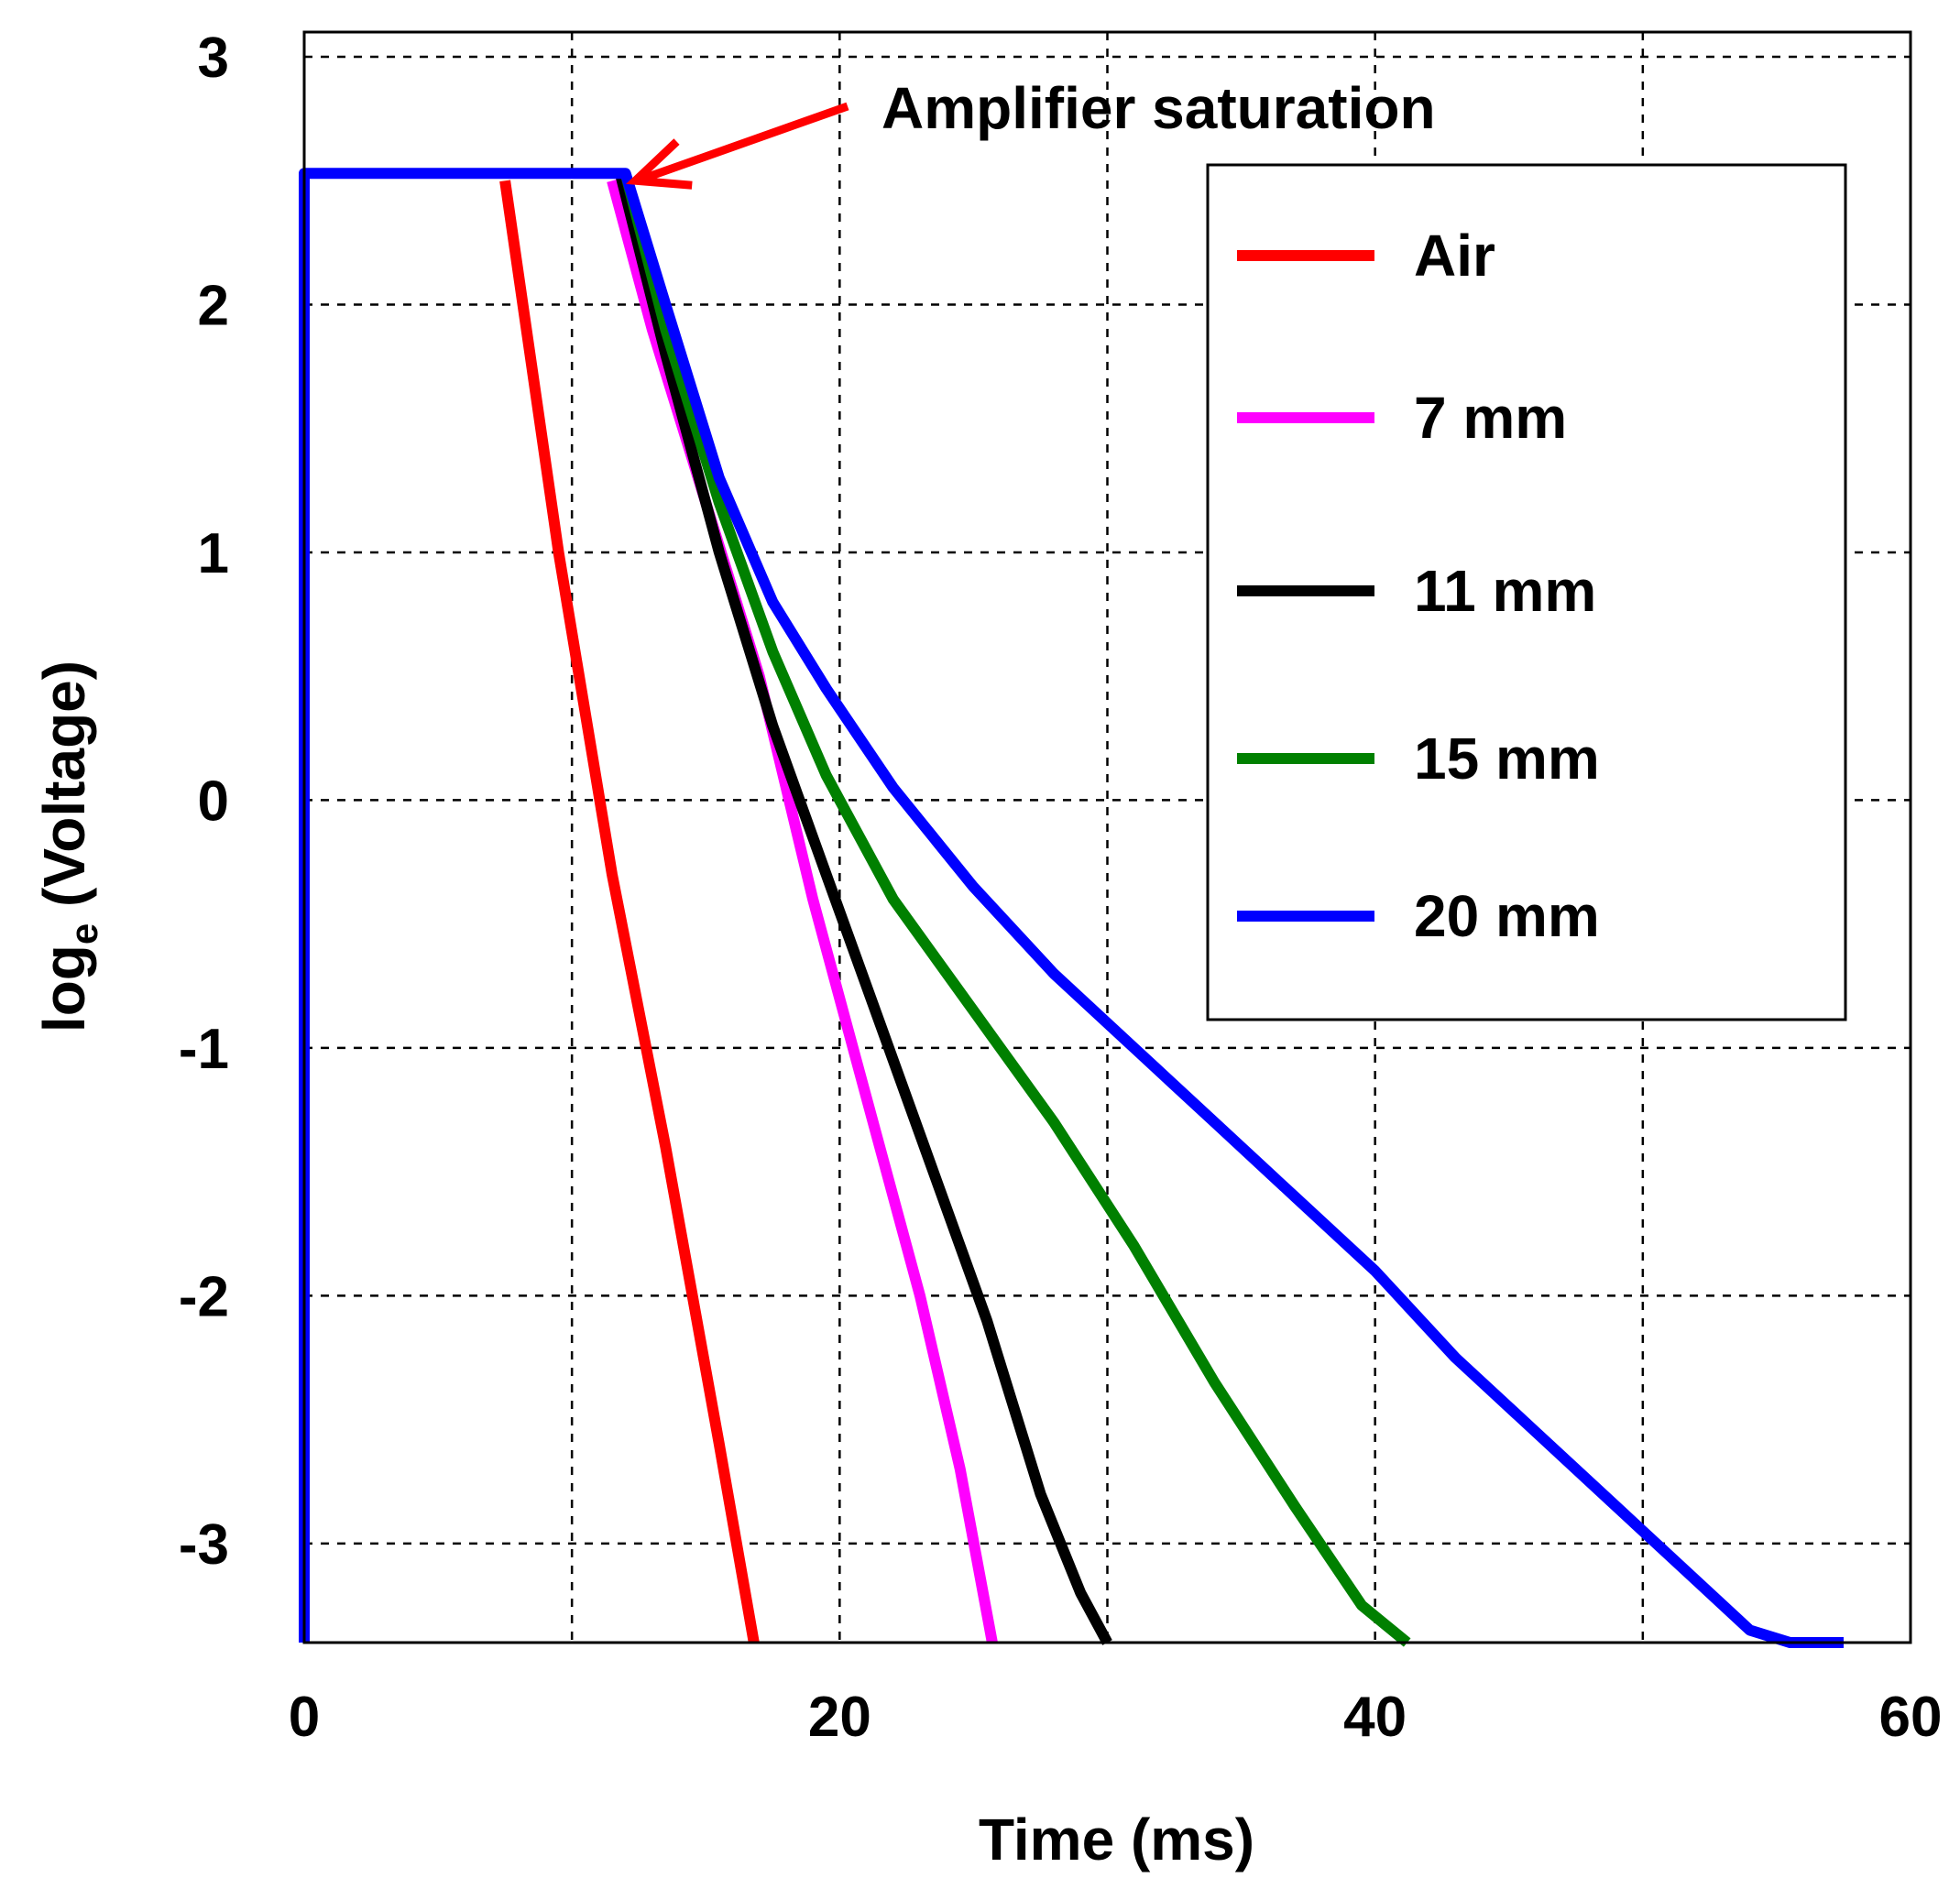 This screenshot has height=1889, width=1960. Describe the element at coordinates (204, 1049) in the screenshot. I see `y-tick-label: -1` at that location.